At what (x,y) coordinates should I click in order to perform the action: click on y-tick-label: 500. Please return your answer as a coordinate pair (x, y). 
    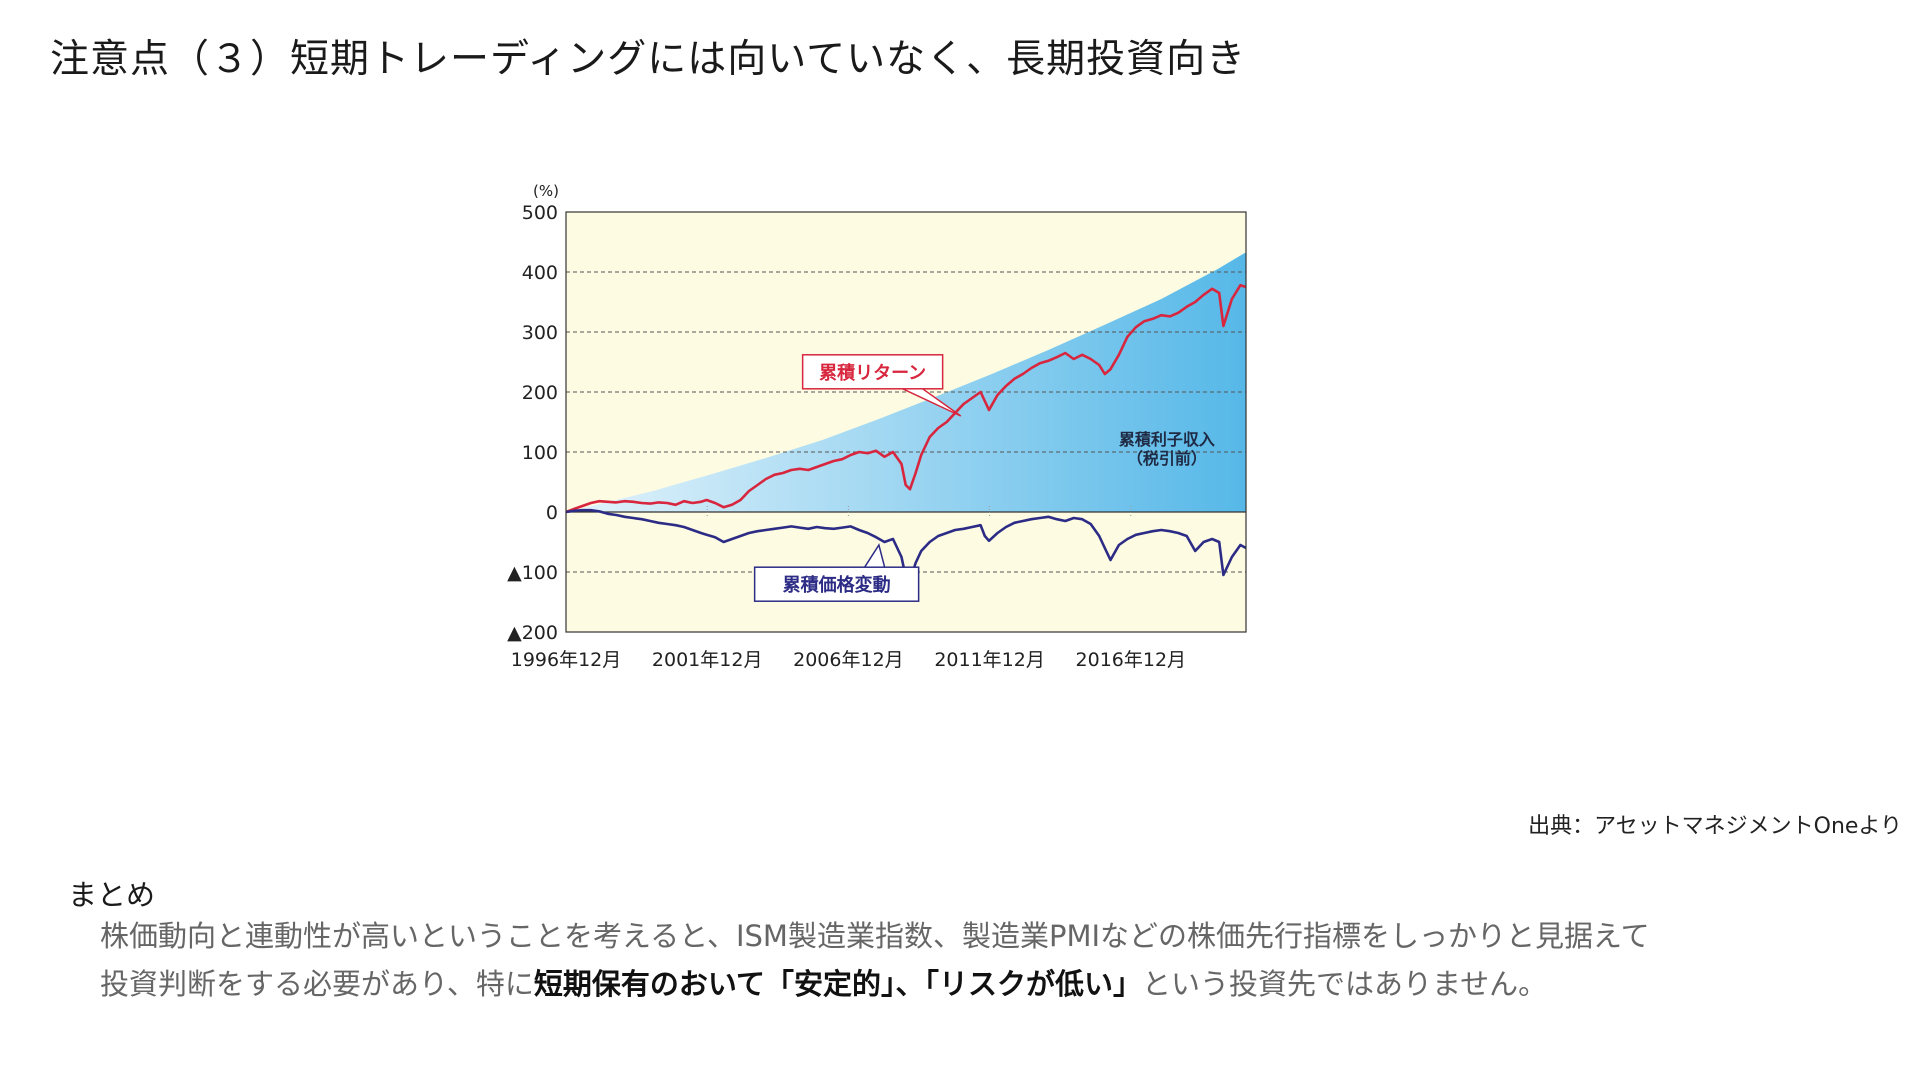
    Looking at the image, I should click on (540, 213).